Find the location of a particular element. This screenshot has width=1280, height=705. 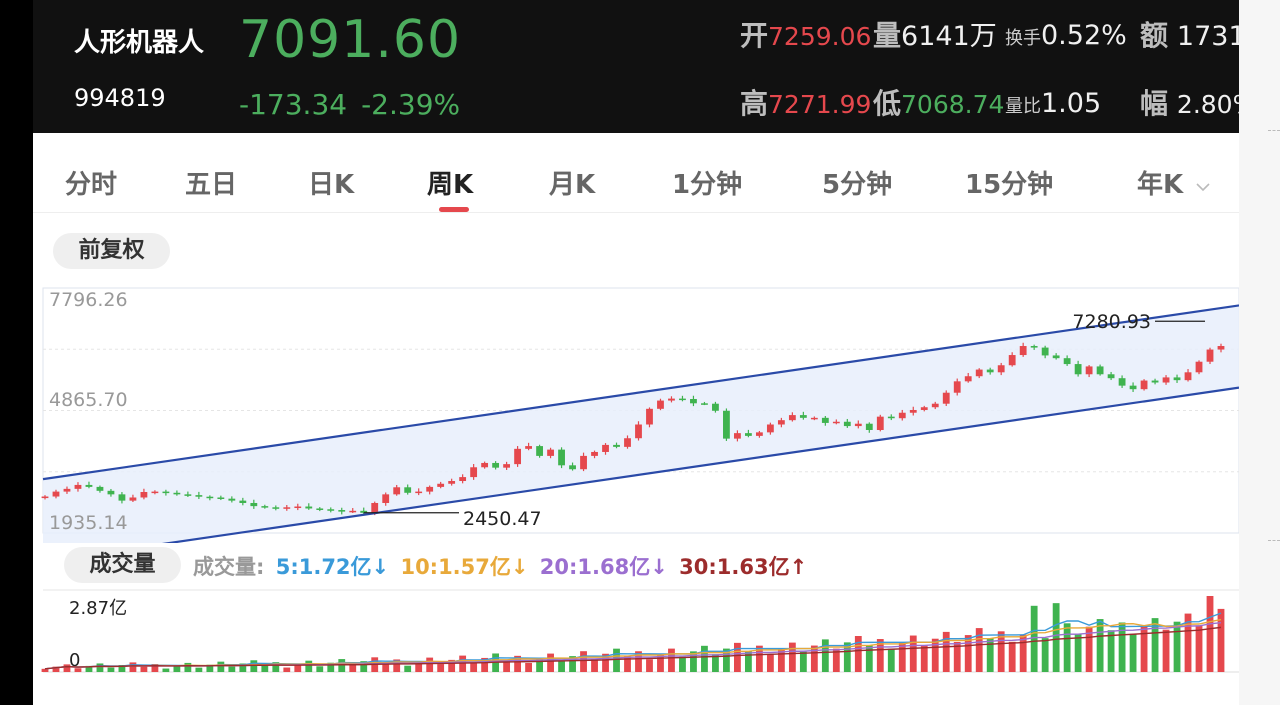

y-tick-label: 1935.14 is located at coordinates (88, 523).